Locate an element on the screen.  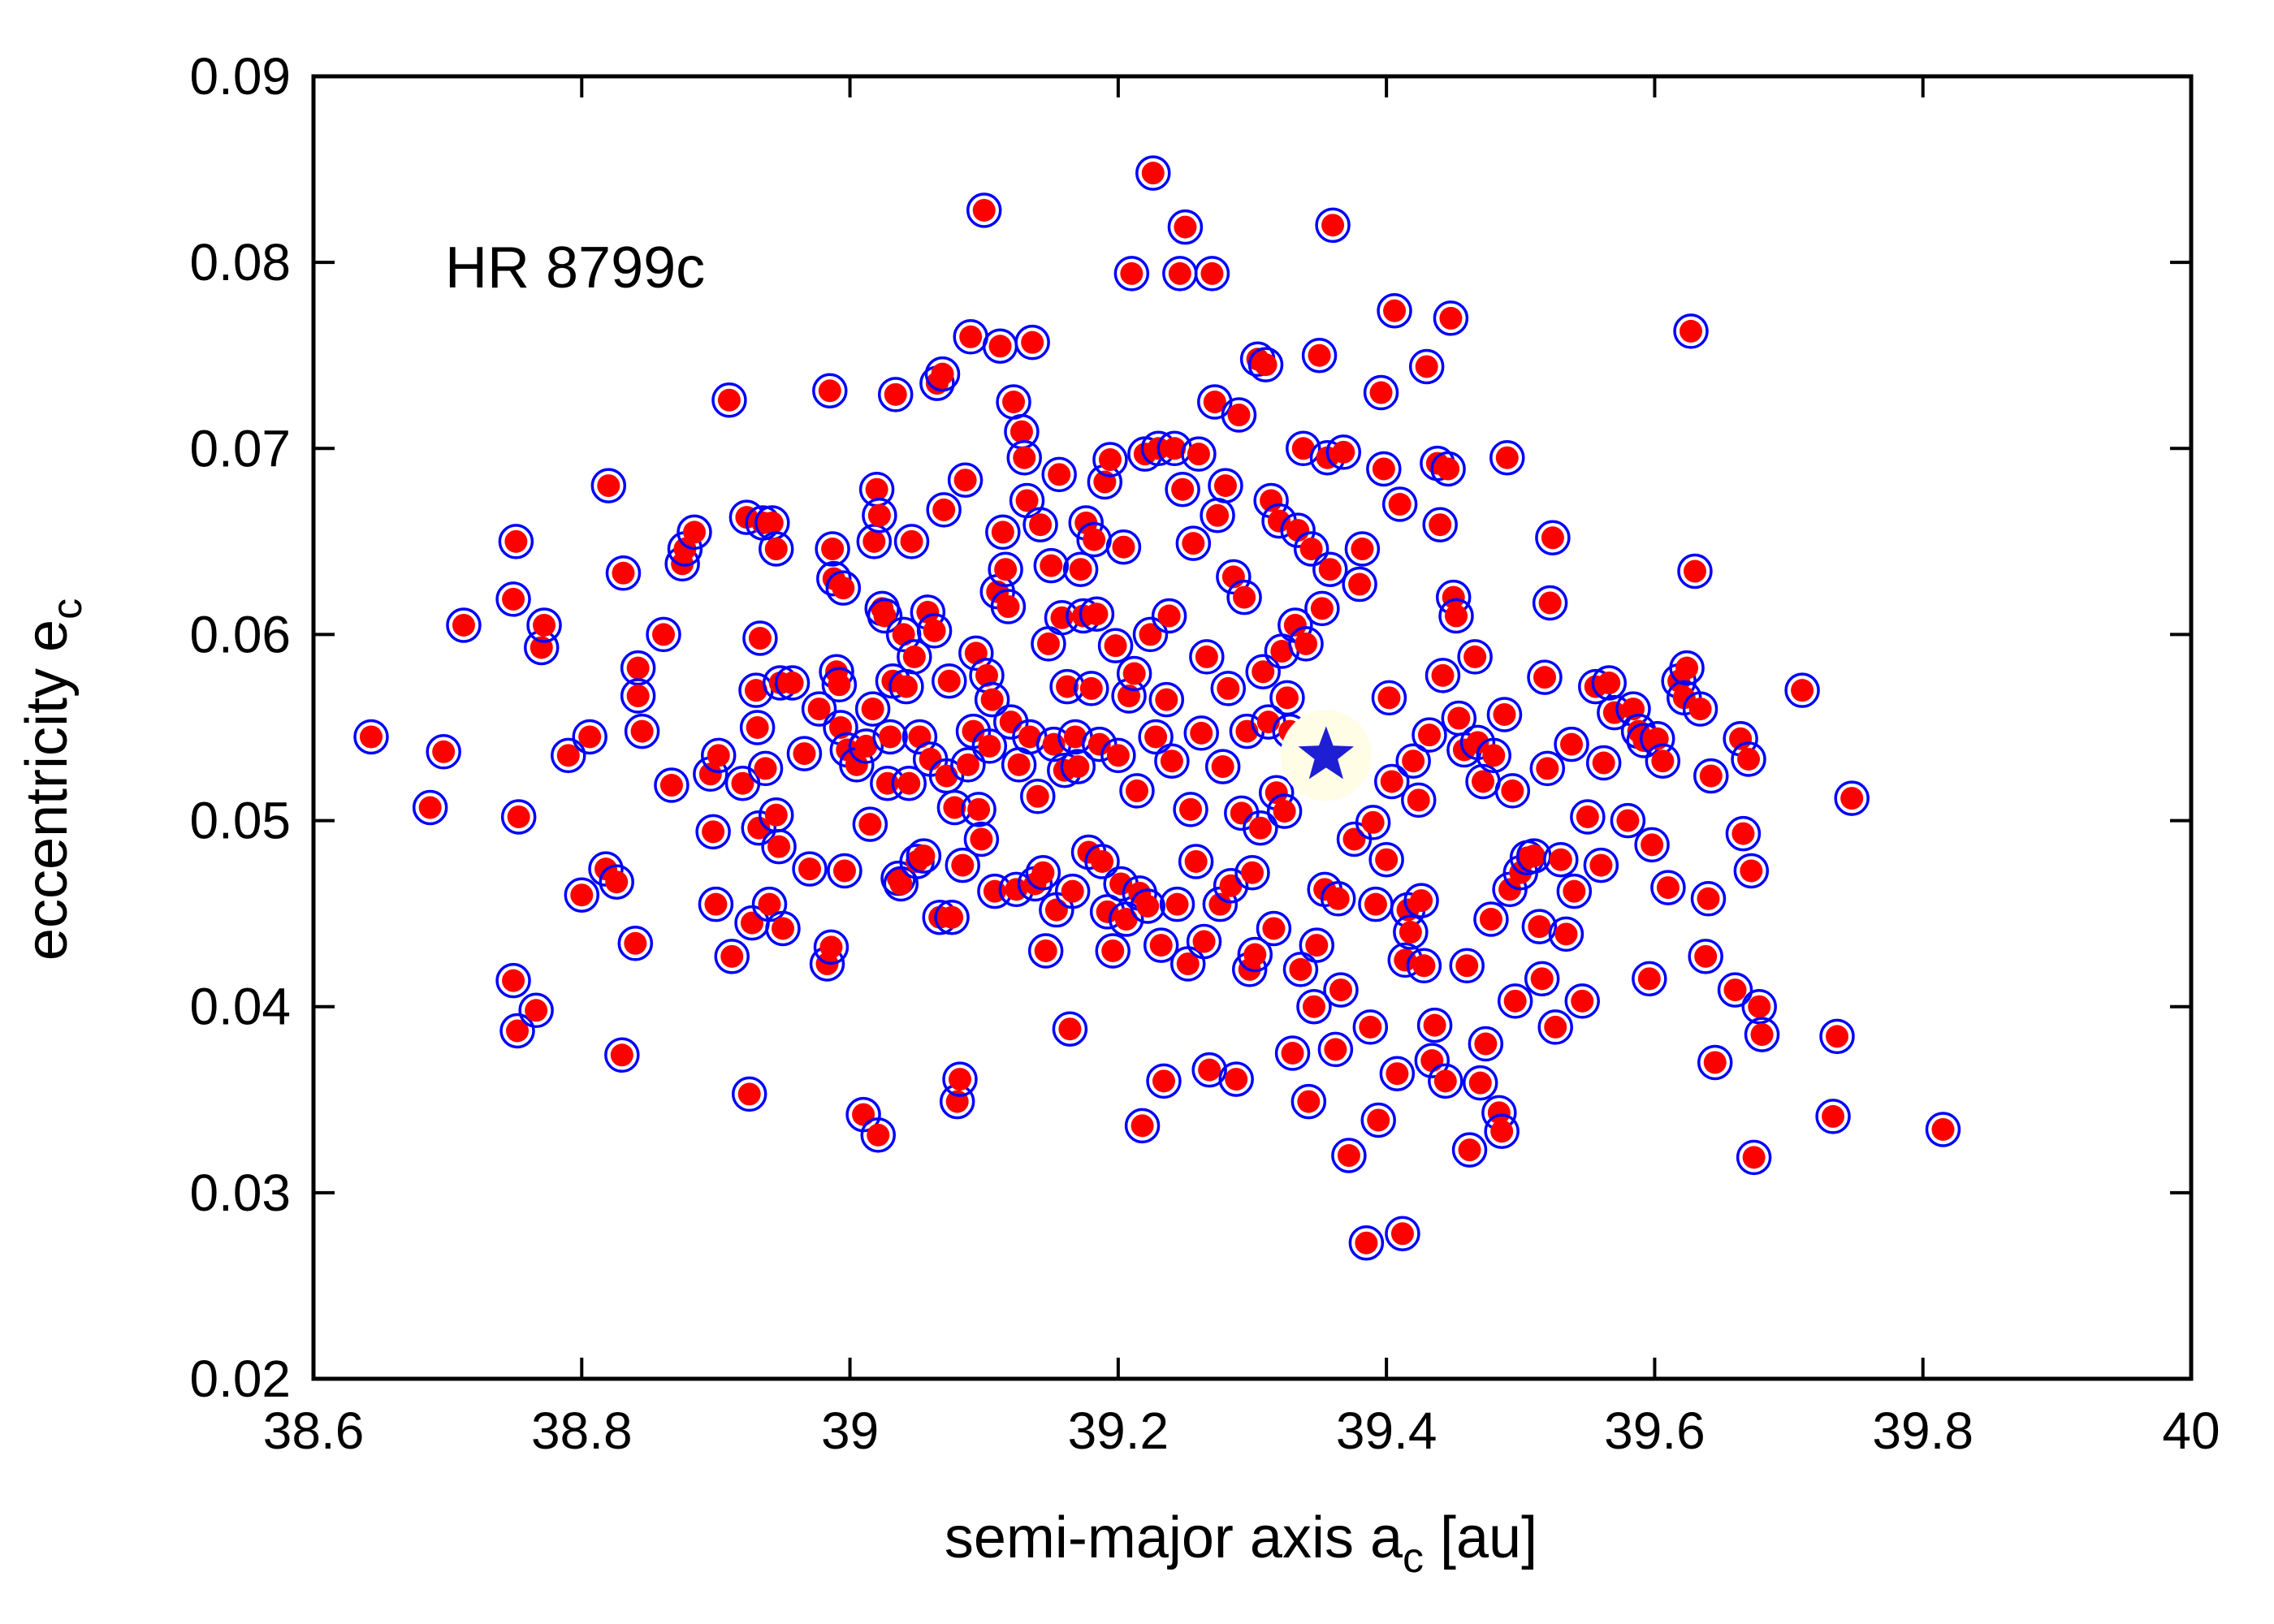
x-tick-label: 38.6 is located at coordinates (314, 1431).